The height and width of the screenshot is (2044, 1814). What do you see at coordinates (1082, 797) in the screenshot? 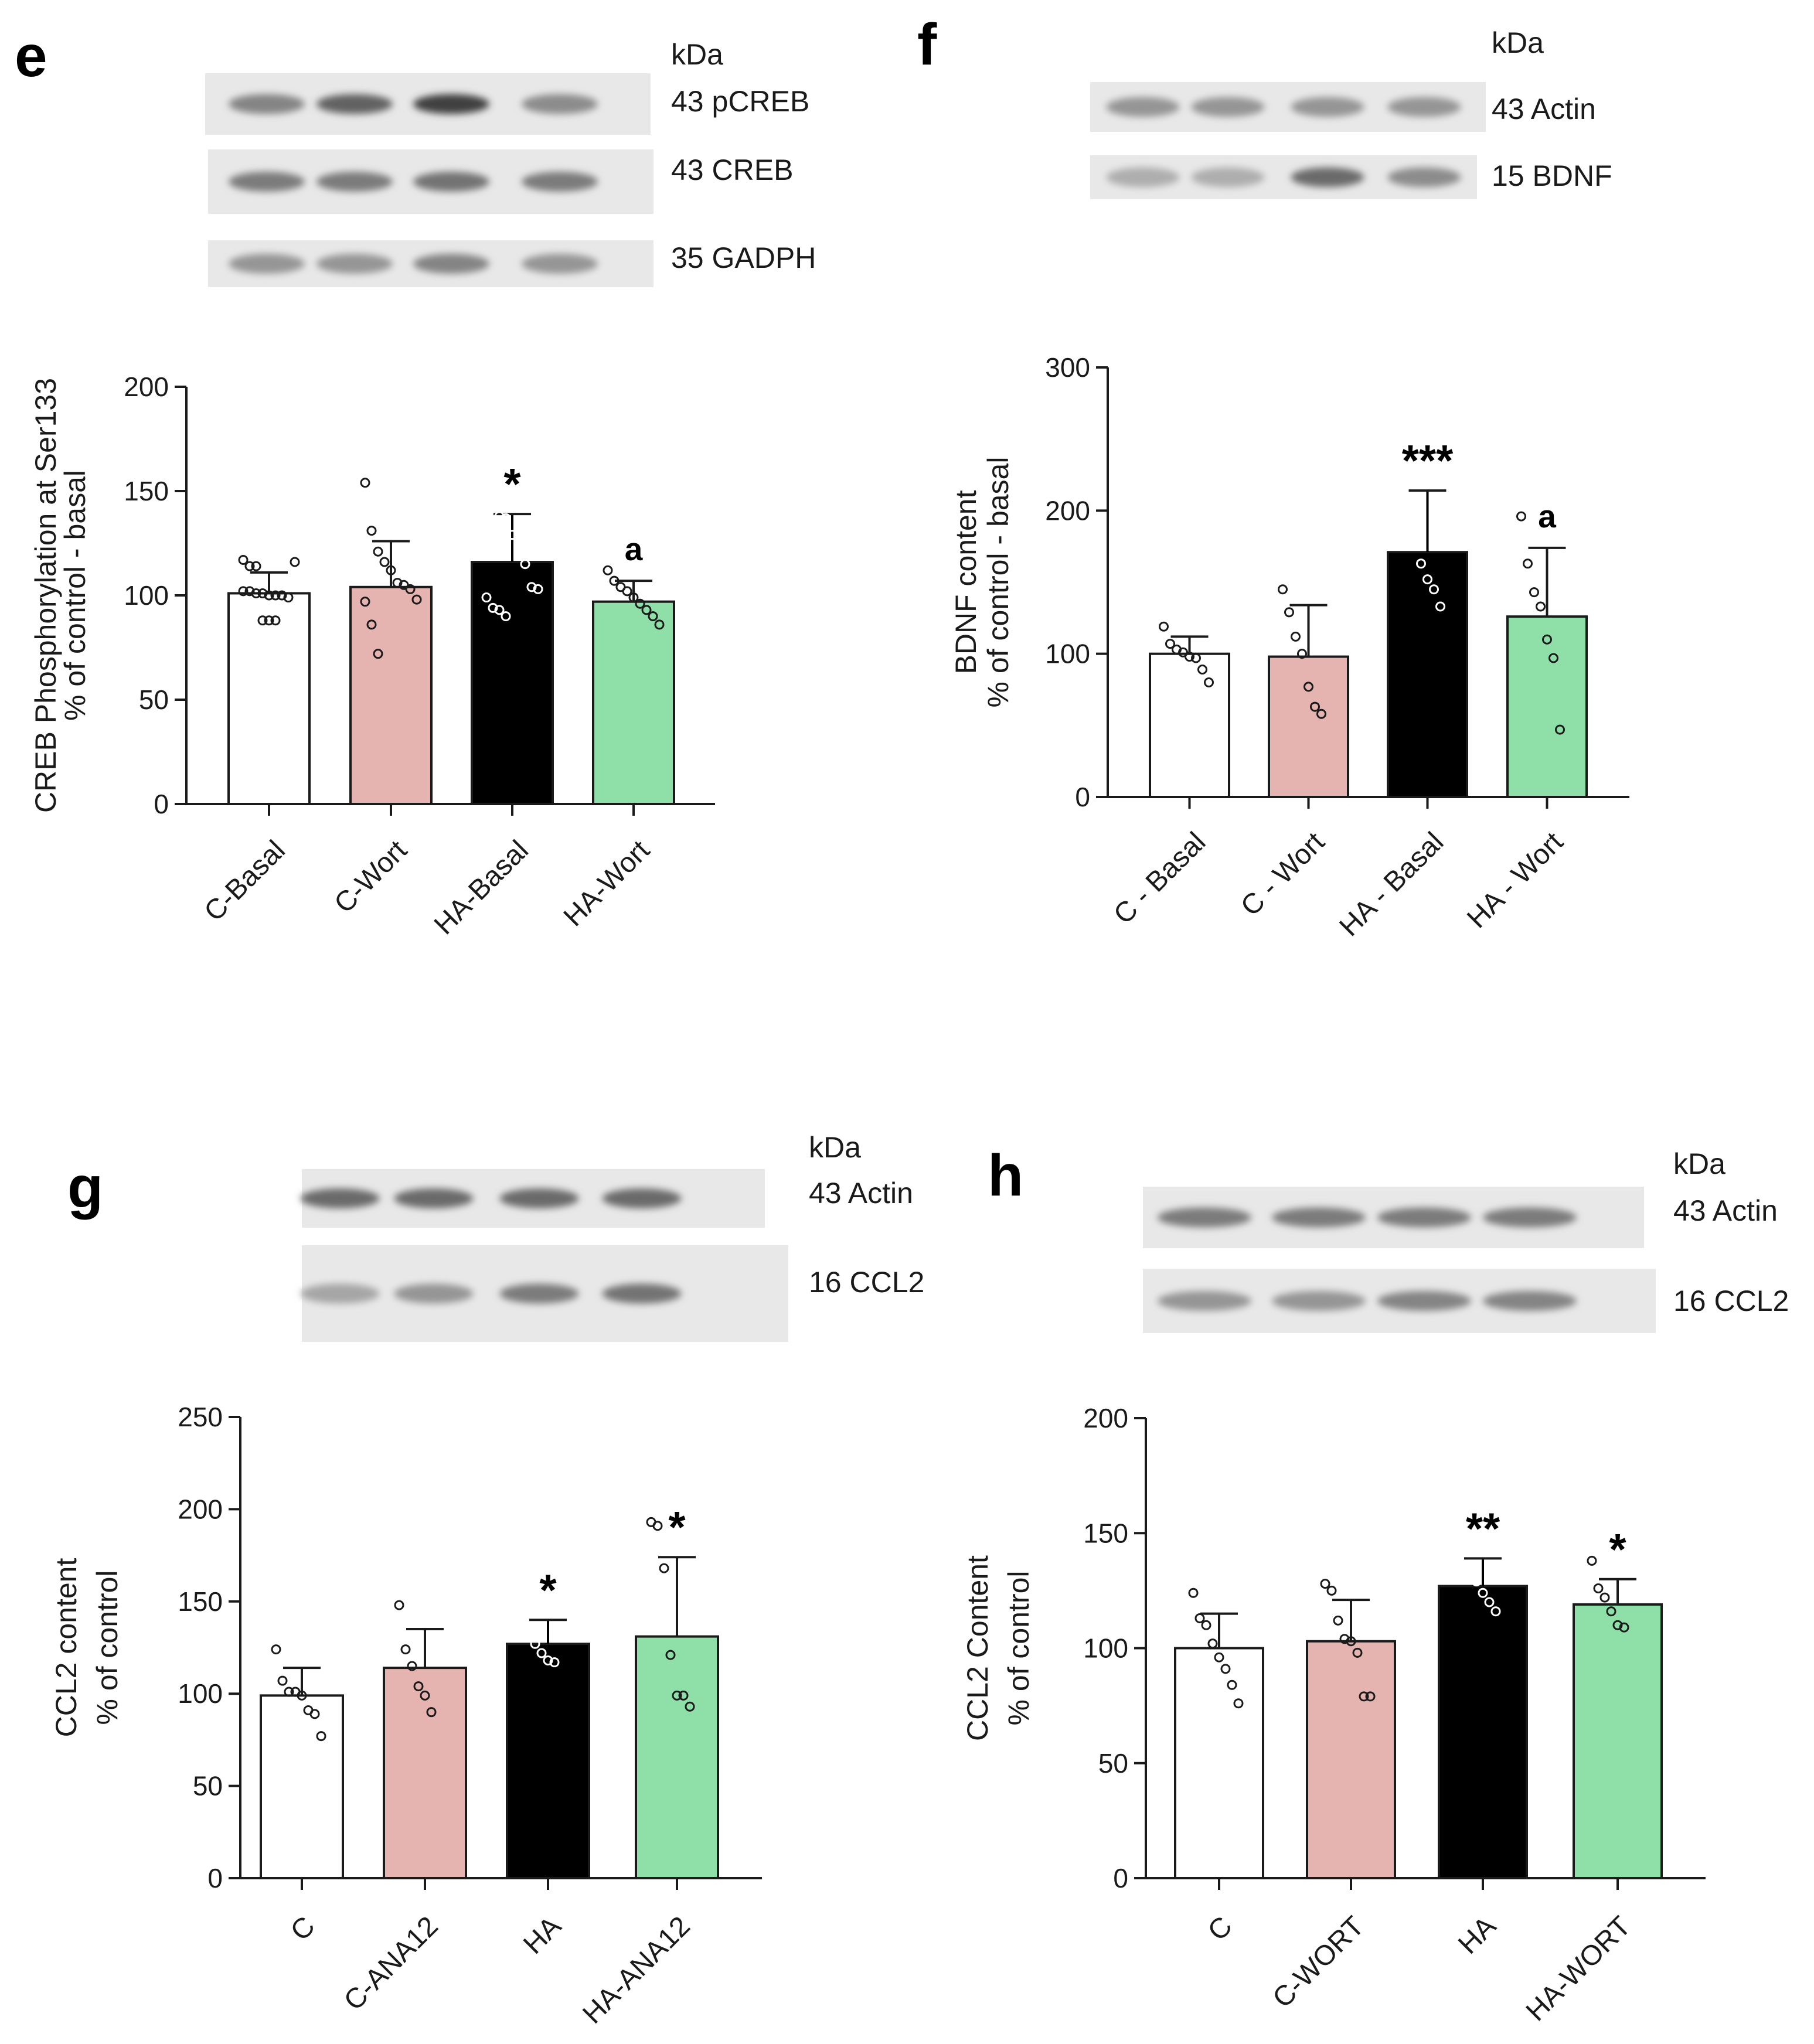
I see `y-tick-label-f-0: 0` at bounding box center [1082, 797].